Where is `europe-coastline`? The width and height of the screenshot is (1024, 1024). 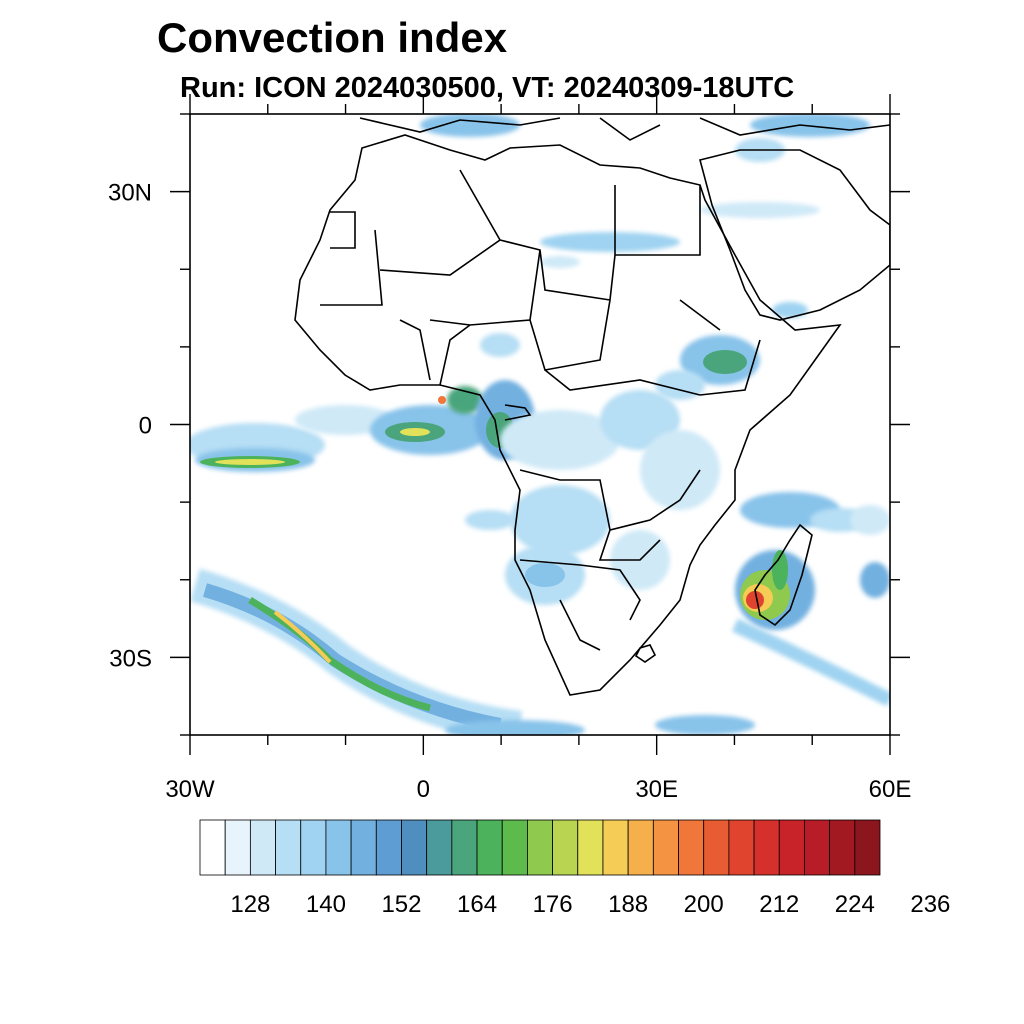
europe-coastline is located at coordinates (624, 129).